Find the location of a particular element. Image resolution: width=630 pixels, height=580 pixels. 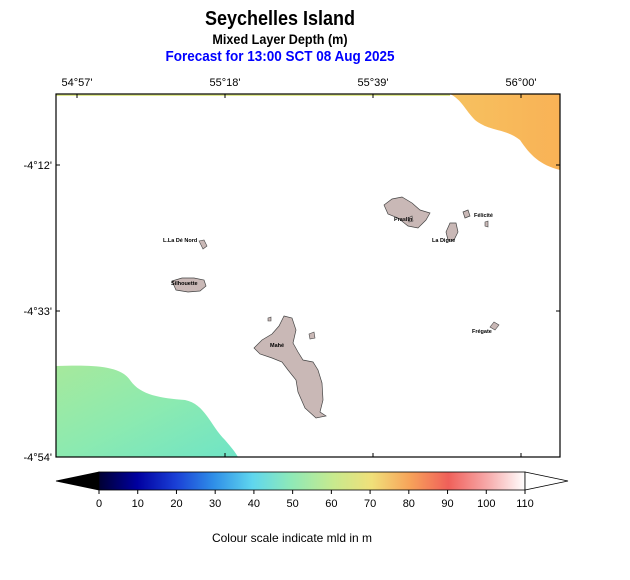

lon-label-1: 54°57' is located at coordinates (77, 83).